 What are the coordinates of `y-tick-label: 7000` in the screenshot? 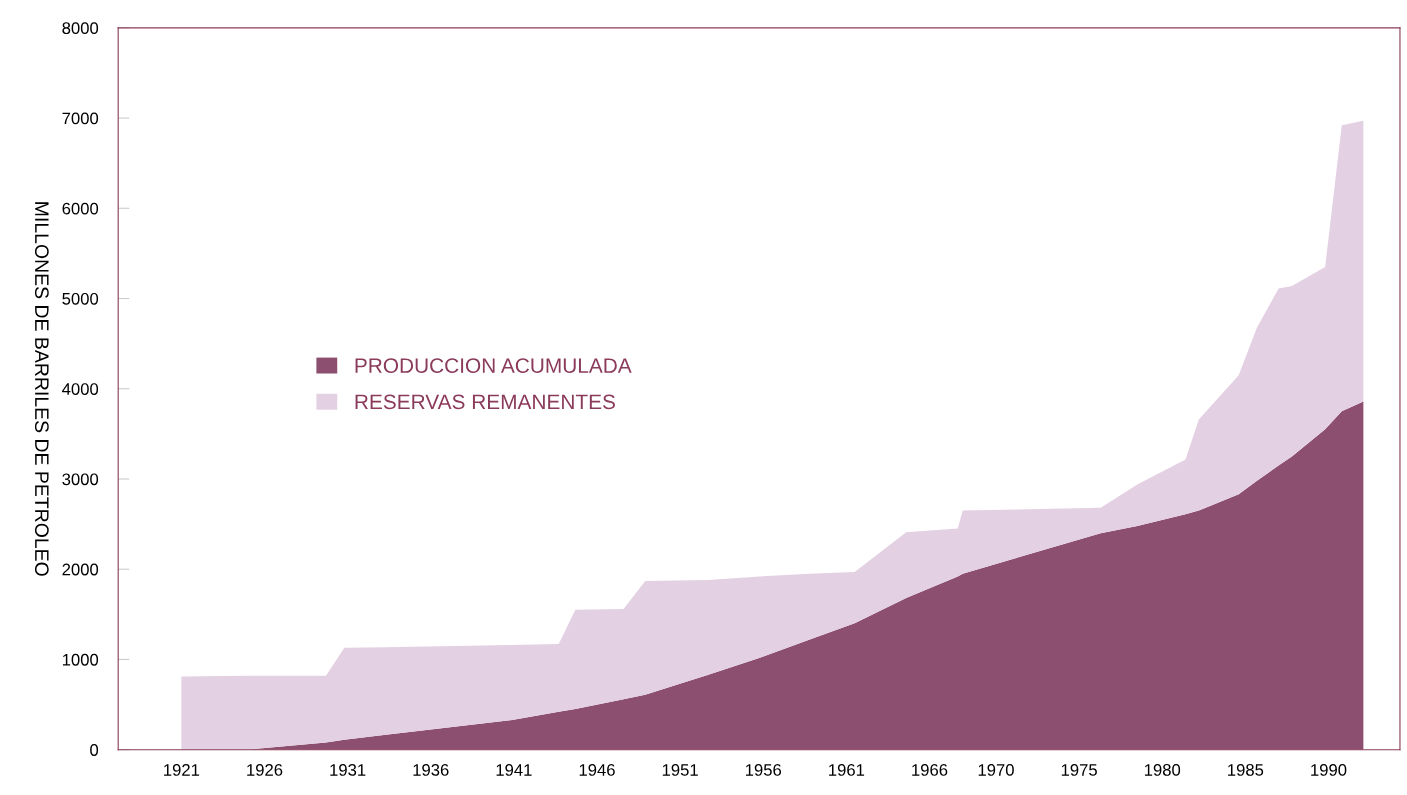 It's located at (80, 118).